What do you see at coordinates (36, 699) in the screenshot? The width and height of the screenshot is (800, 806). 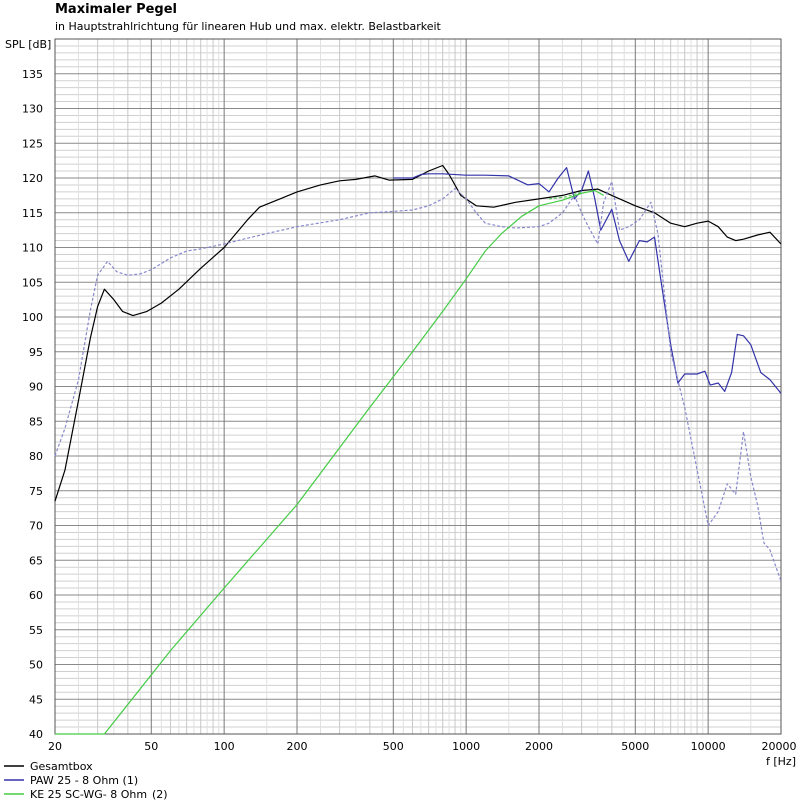 I see `y-tick-label: 45` at bounding box center [36, 699].